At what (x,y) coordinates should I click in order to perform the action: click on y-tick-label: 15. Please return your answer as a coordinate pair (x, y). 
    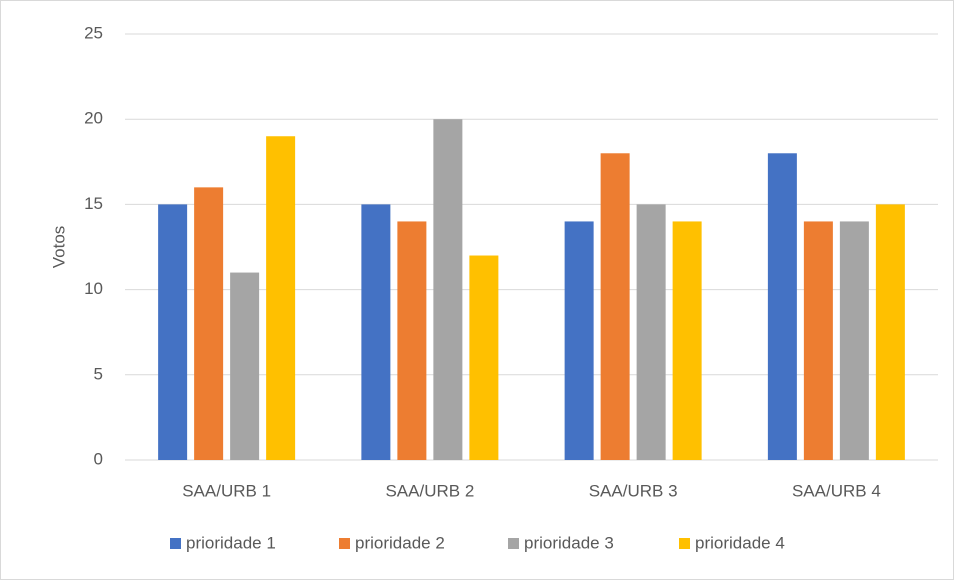
    Looking at the image, I should click on (93, 203).